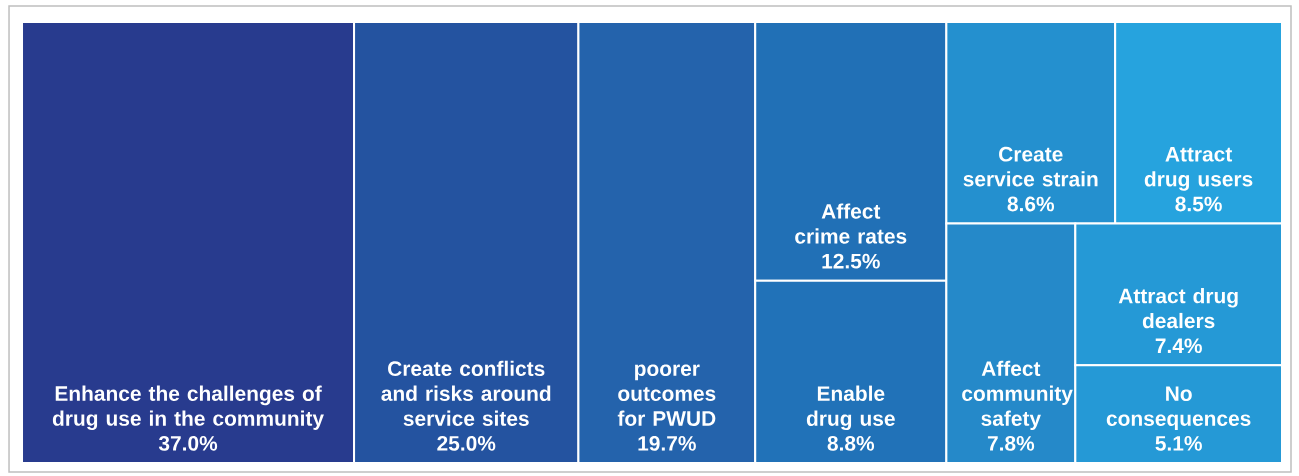 The height and width of the screenshot is (476, 1299). What do you see at coordinates (1017, 395) in the screenshot?
I see `category-label: Affect community safety` at bounding box center [1017, 395].